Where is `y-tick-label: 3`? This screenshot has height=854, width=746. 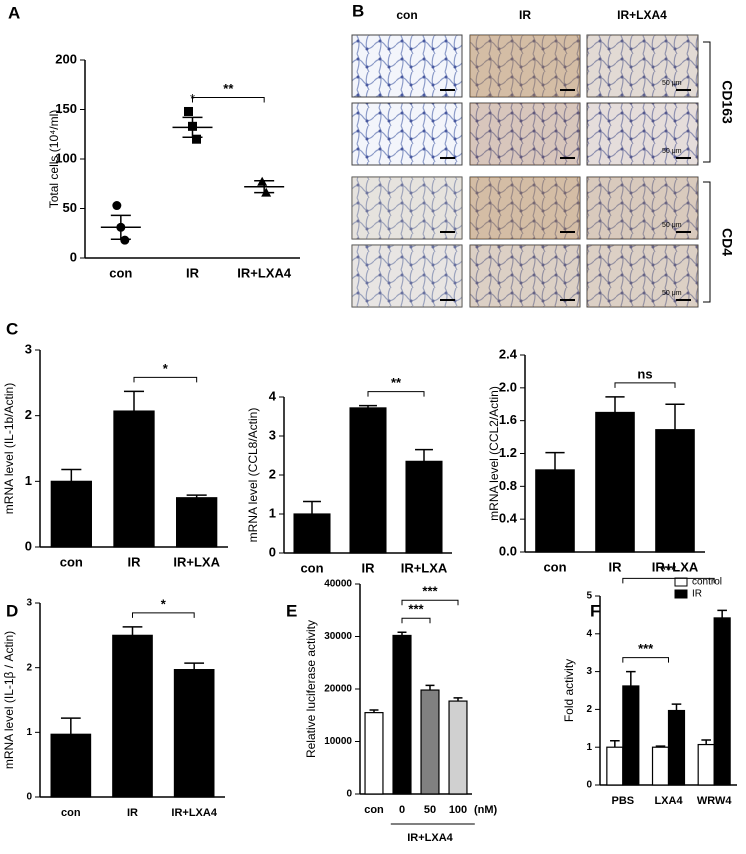
y-tick-label: 3 is located at coordinates (28, 348).